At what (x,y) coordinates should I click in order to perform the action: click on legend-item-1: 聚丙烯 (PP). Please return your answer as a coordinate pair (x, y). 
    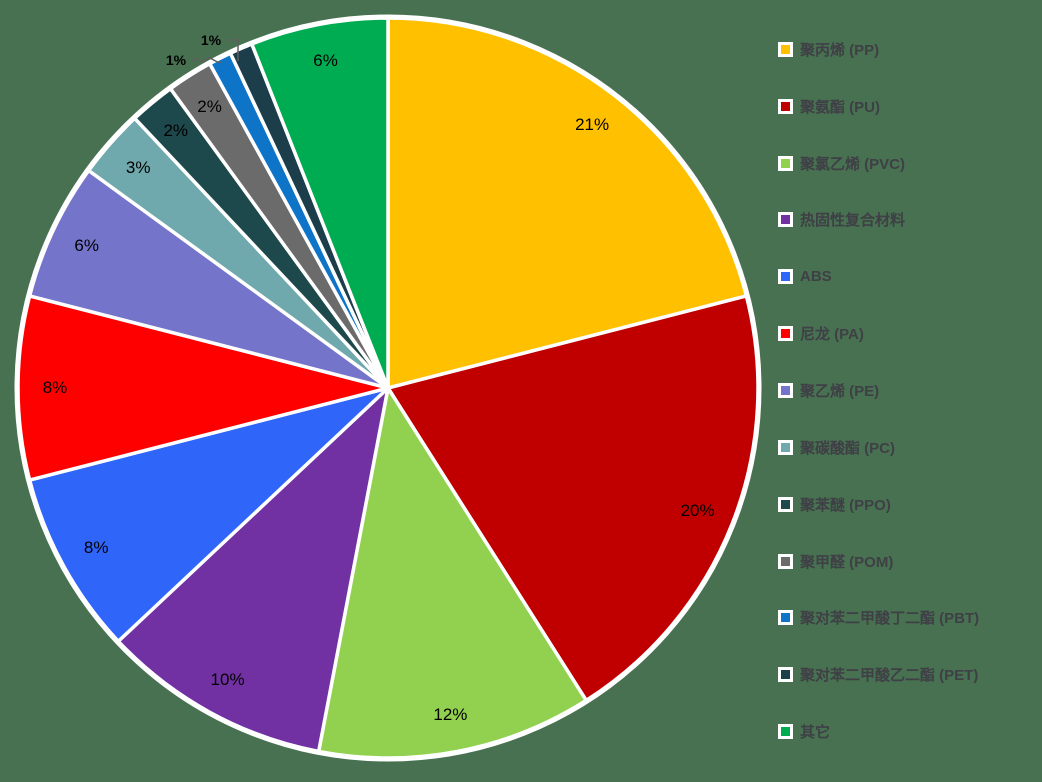
    Looking at the image, I should click on (878, 49).